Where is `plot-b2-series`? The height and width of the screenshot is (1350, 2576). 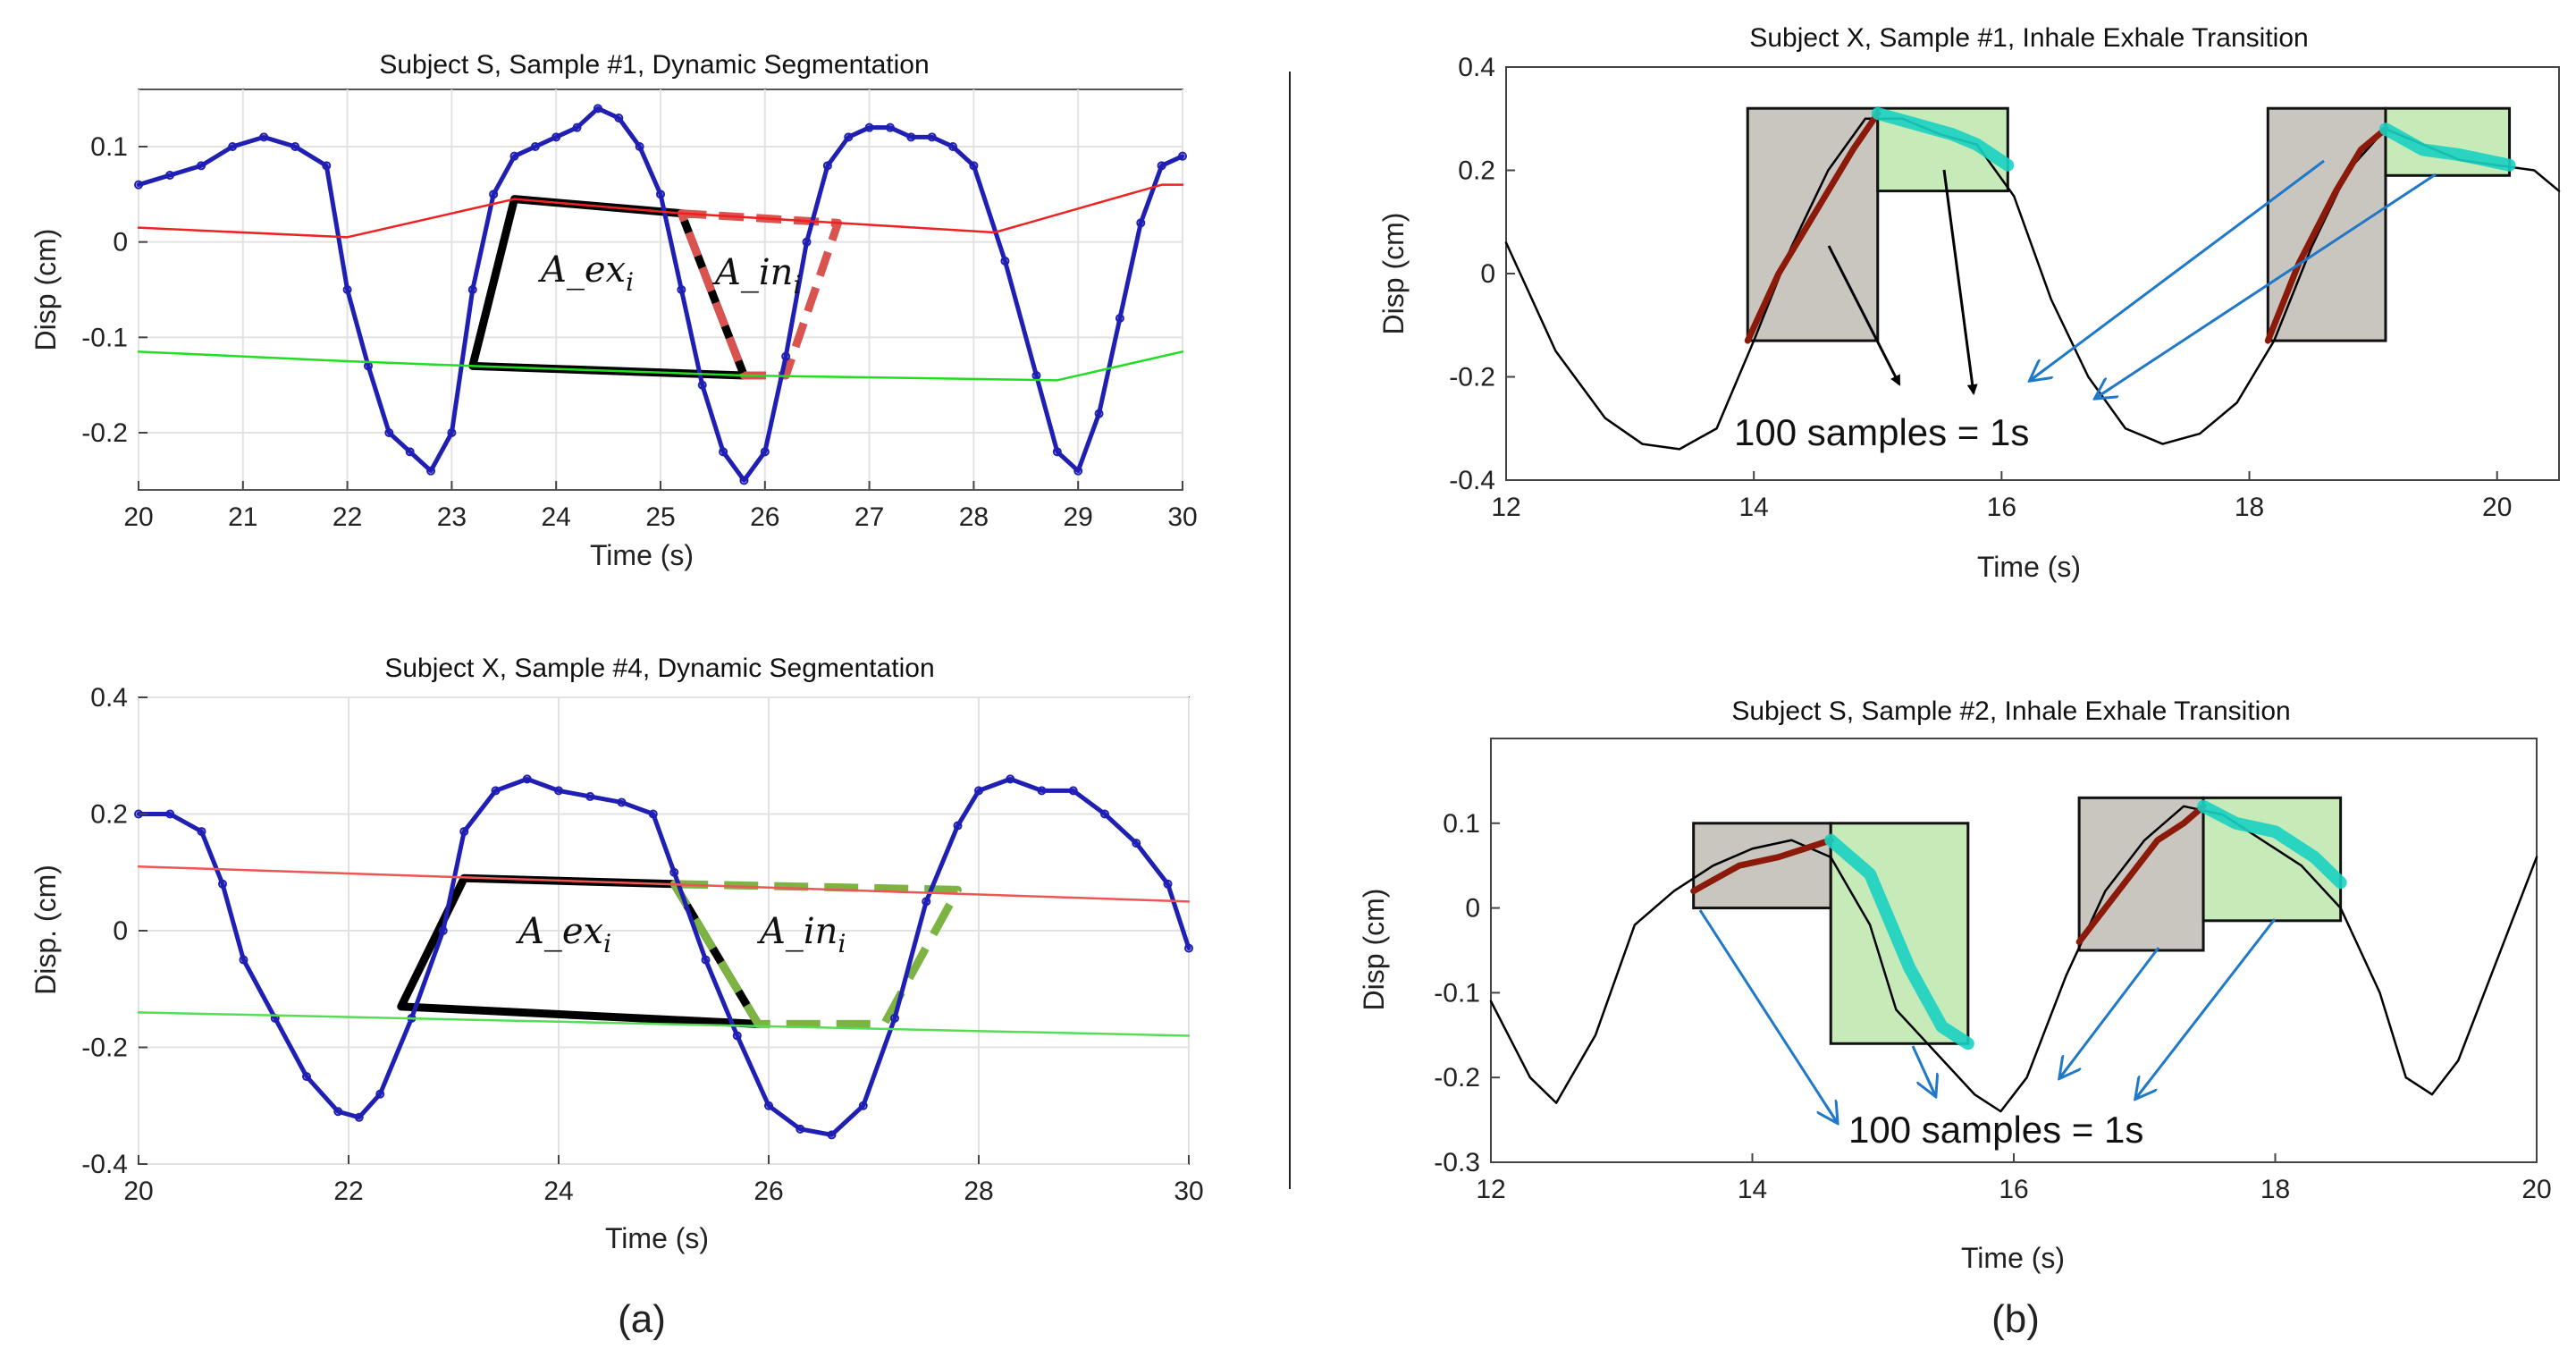
plot-b2-series is located at coordinates (2014, 956).